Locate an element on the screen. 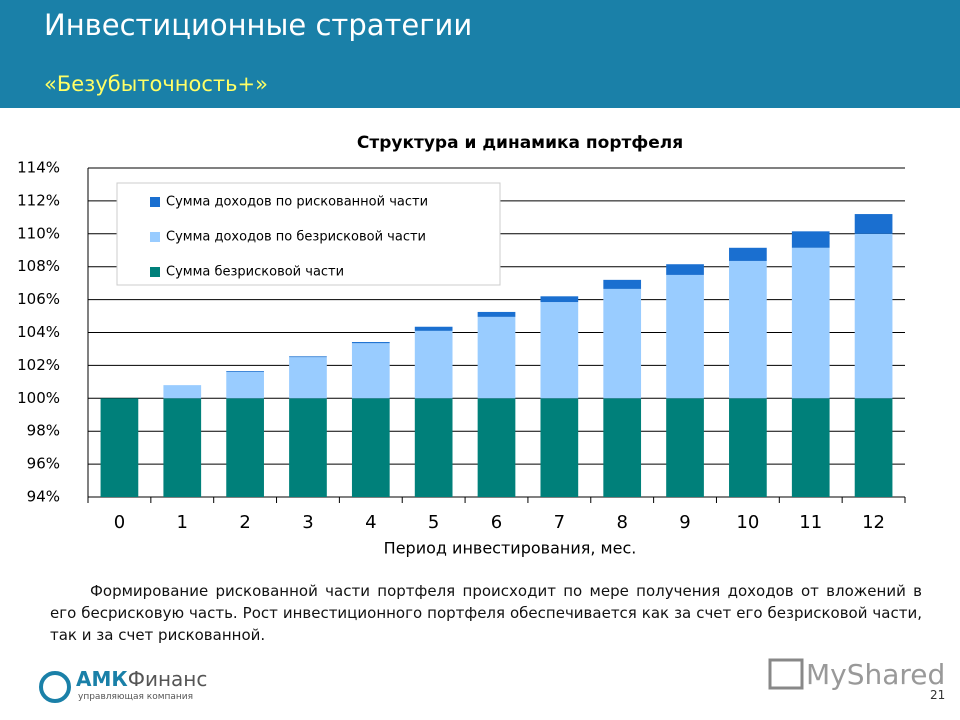  y-tick-label: 94% is located at coordinates (43, 497).